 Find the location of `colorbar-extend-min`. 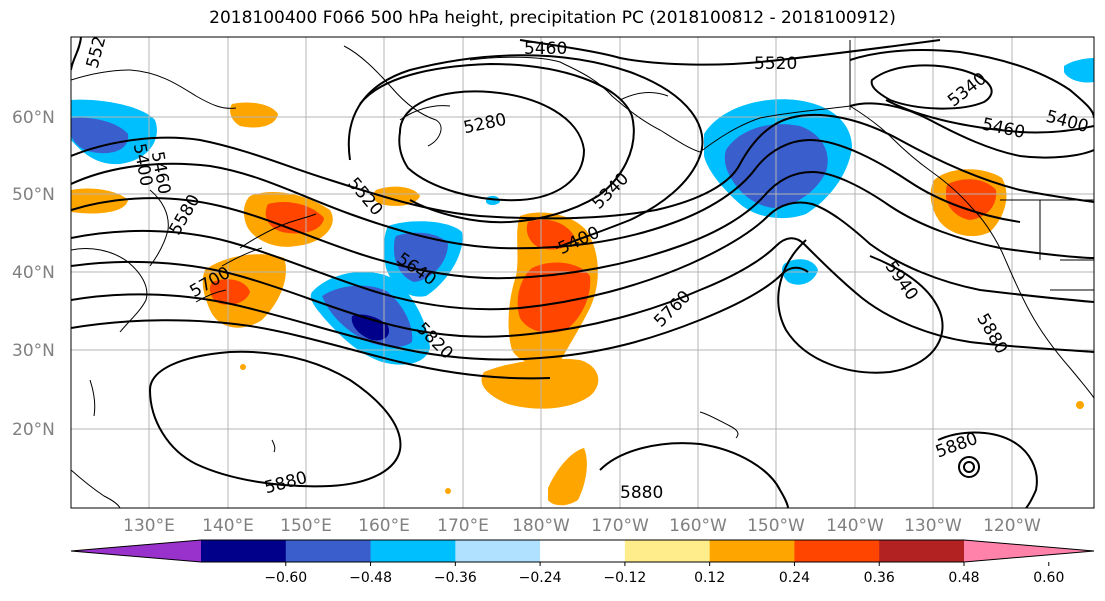

colorbar-extend-min is located at coordinates (136, 551).